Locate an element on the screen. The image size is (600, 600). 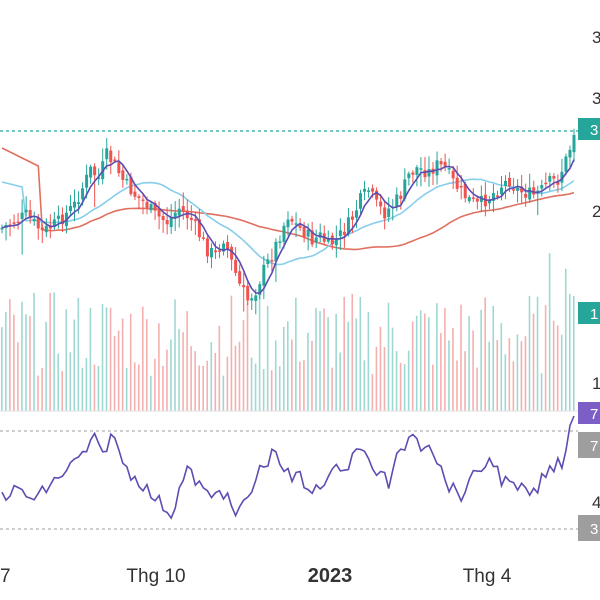
x-tick-label: Thg 10 is located at coordinates (155, 576).